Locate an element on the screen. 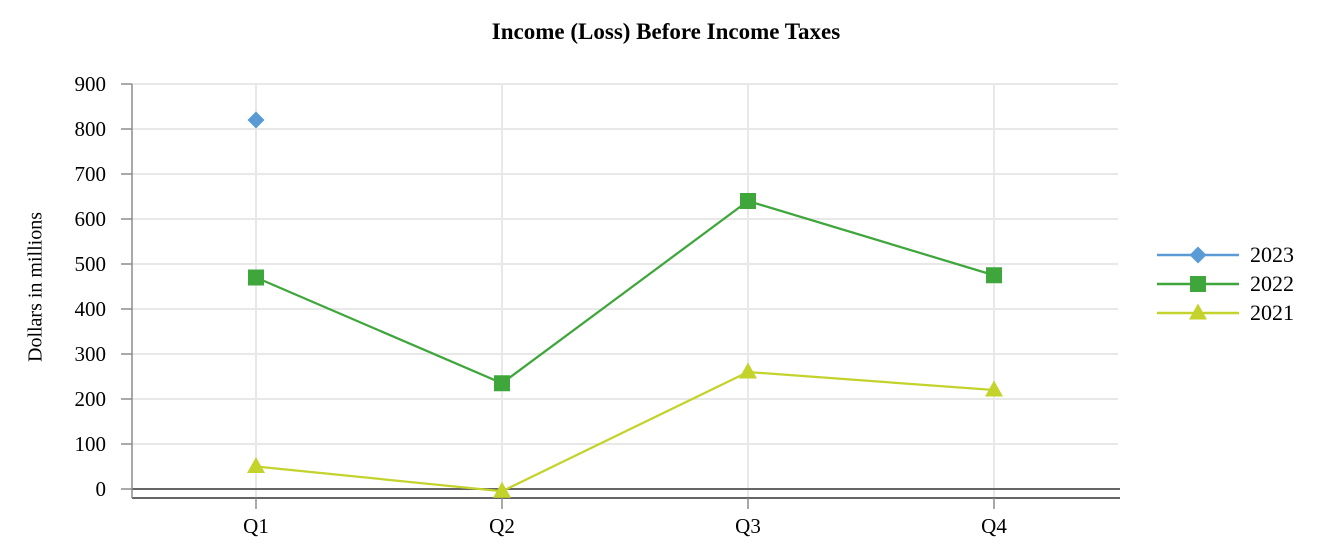 The width and height of the screenshot is (1332, 560). y-tick-label: 500 is located at coordinates (91, 264).